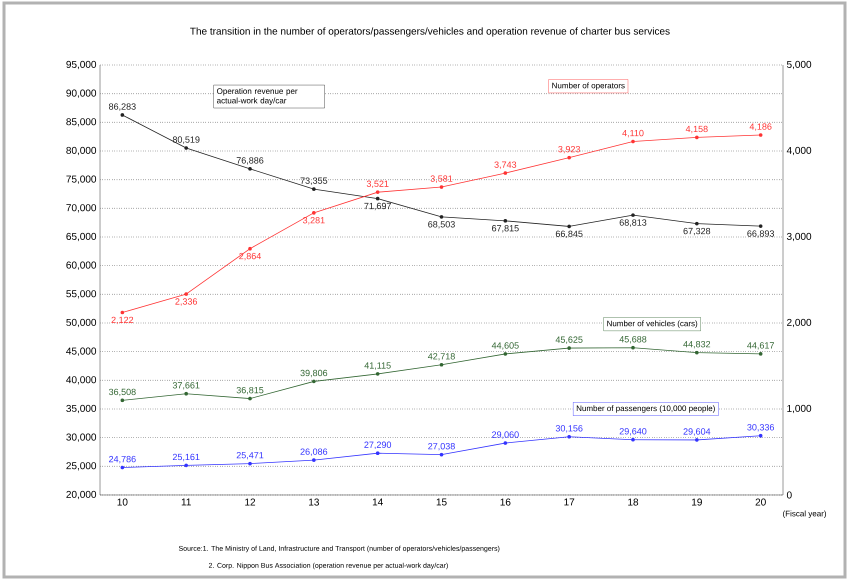  What do you see at coordinates (81, 466) in the screenshot?
I see `y-tick-label: 25,000` at bounding box center [81, 466].